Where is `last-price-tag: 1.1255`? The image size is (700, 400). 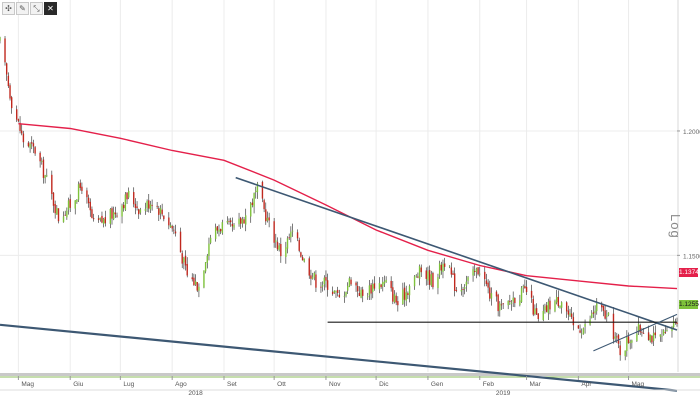 last-price-tag: 1.1255 is located at coordinates (689, 304).